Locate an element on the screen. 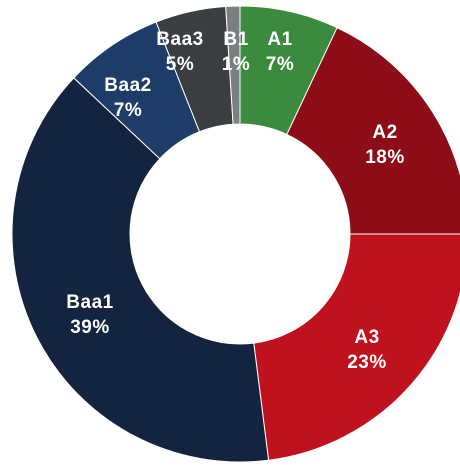 Image resolution: width=460 pixels, height=467 pixels. slice-label: A3 is located at coordinates (366, 337).